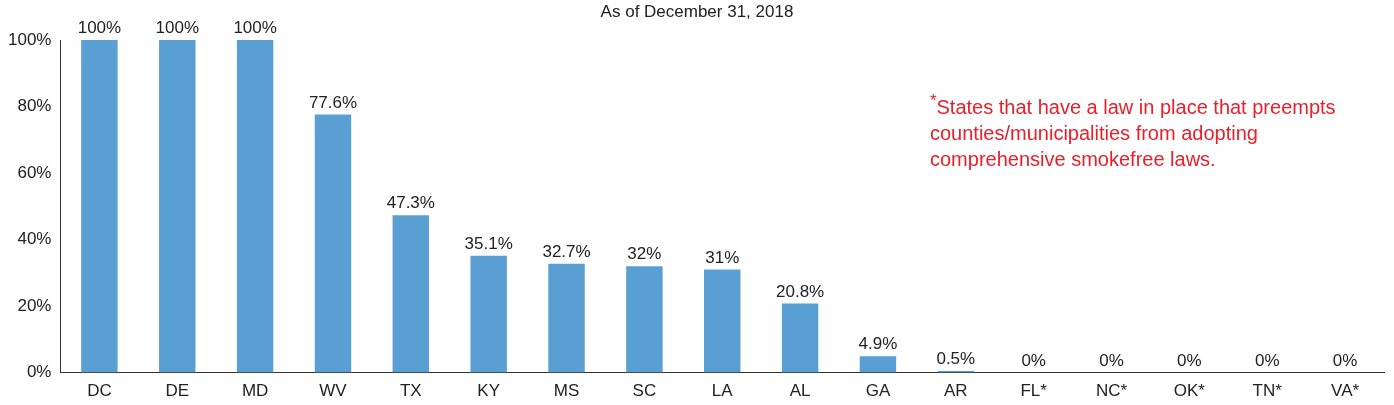  Describe the element at coordinates (800, 391) in the screenshot. I see `x-tick-label: AL` at that location.